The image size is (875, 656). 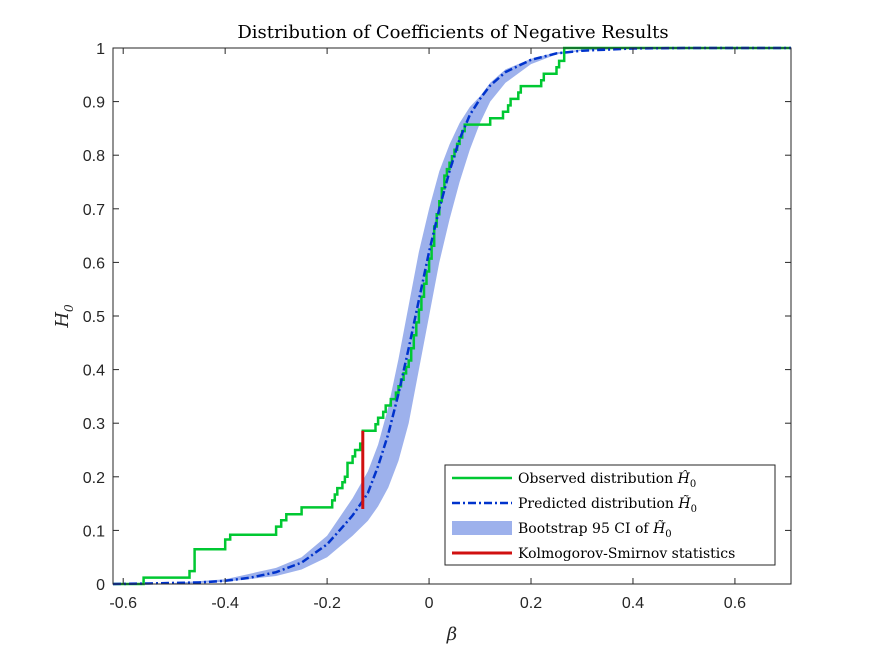 What do you see at coordinates (626, 554) in the screenshot?
I see `legend-label: Kolmogorov-Smirnov statistics` at bounding box center [626, 554].